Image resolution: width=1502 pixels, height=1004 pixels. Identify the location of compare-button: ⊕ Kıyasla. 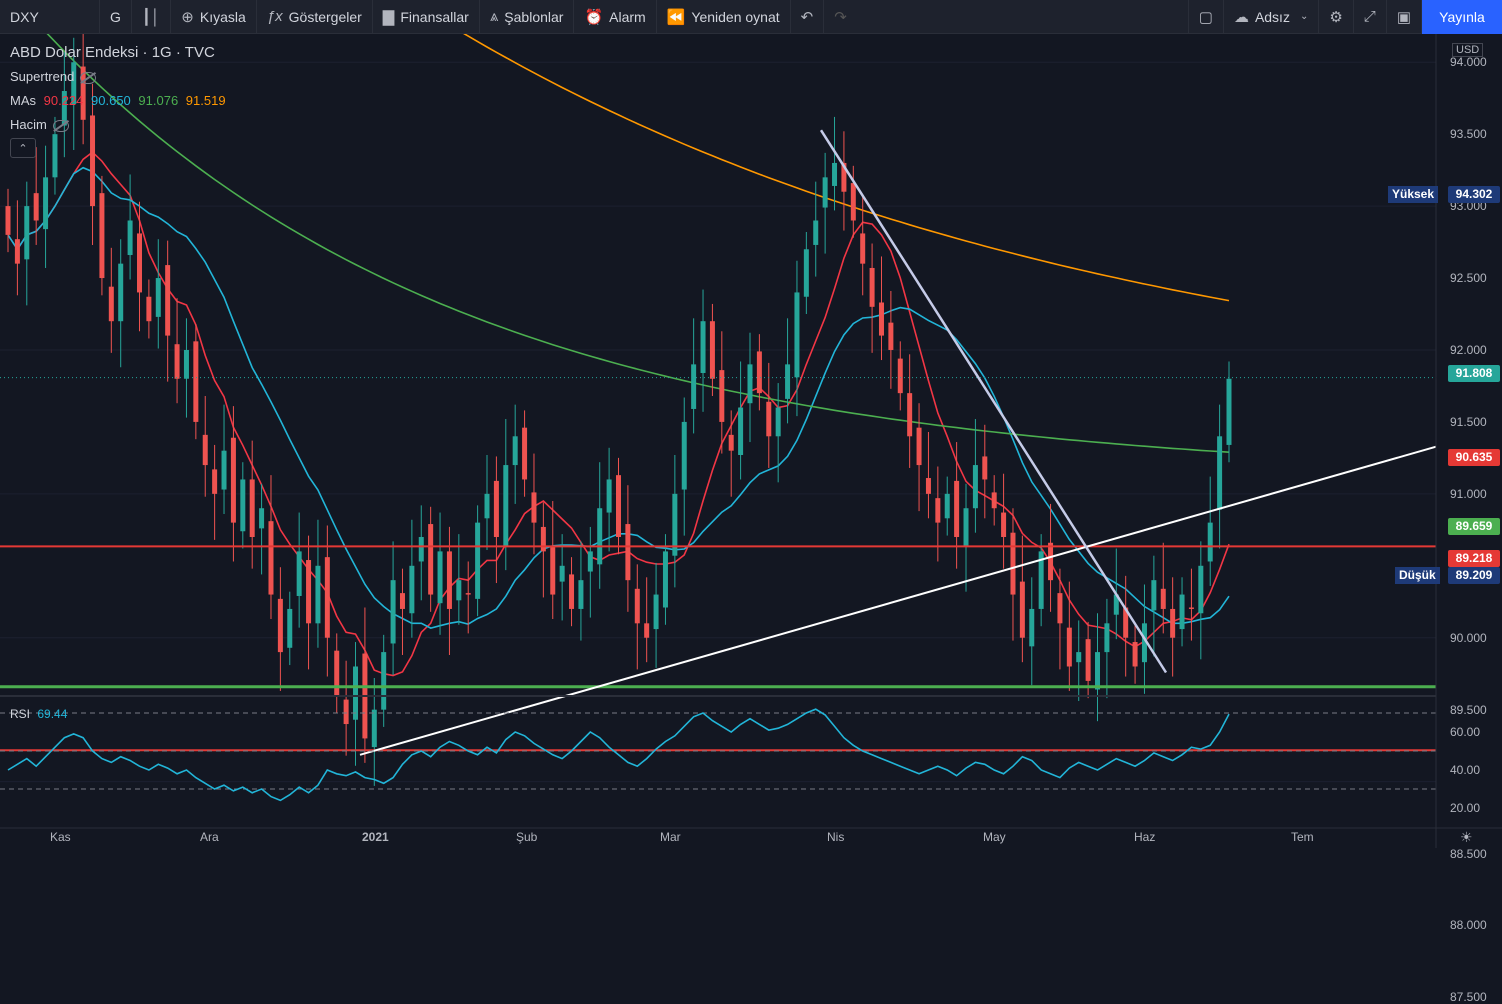
(214, 17).